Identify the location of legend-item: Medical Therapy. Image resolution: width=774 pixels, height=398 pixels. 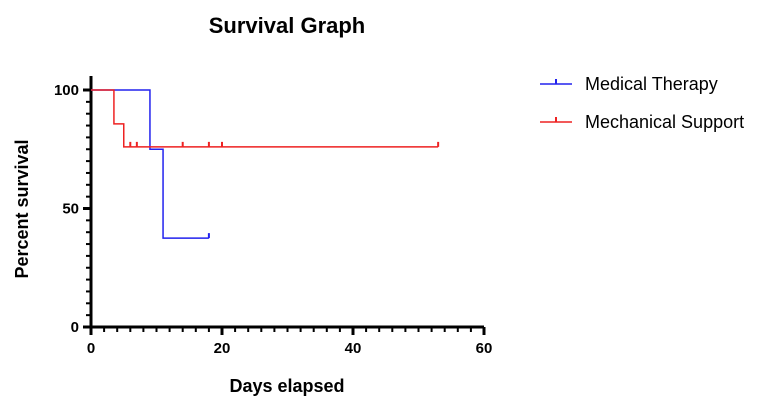
(629, 84).